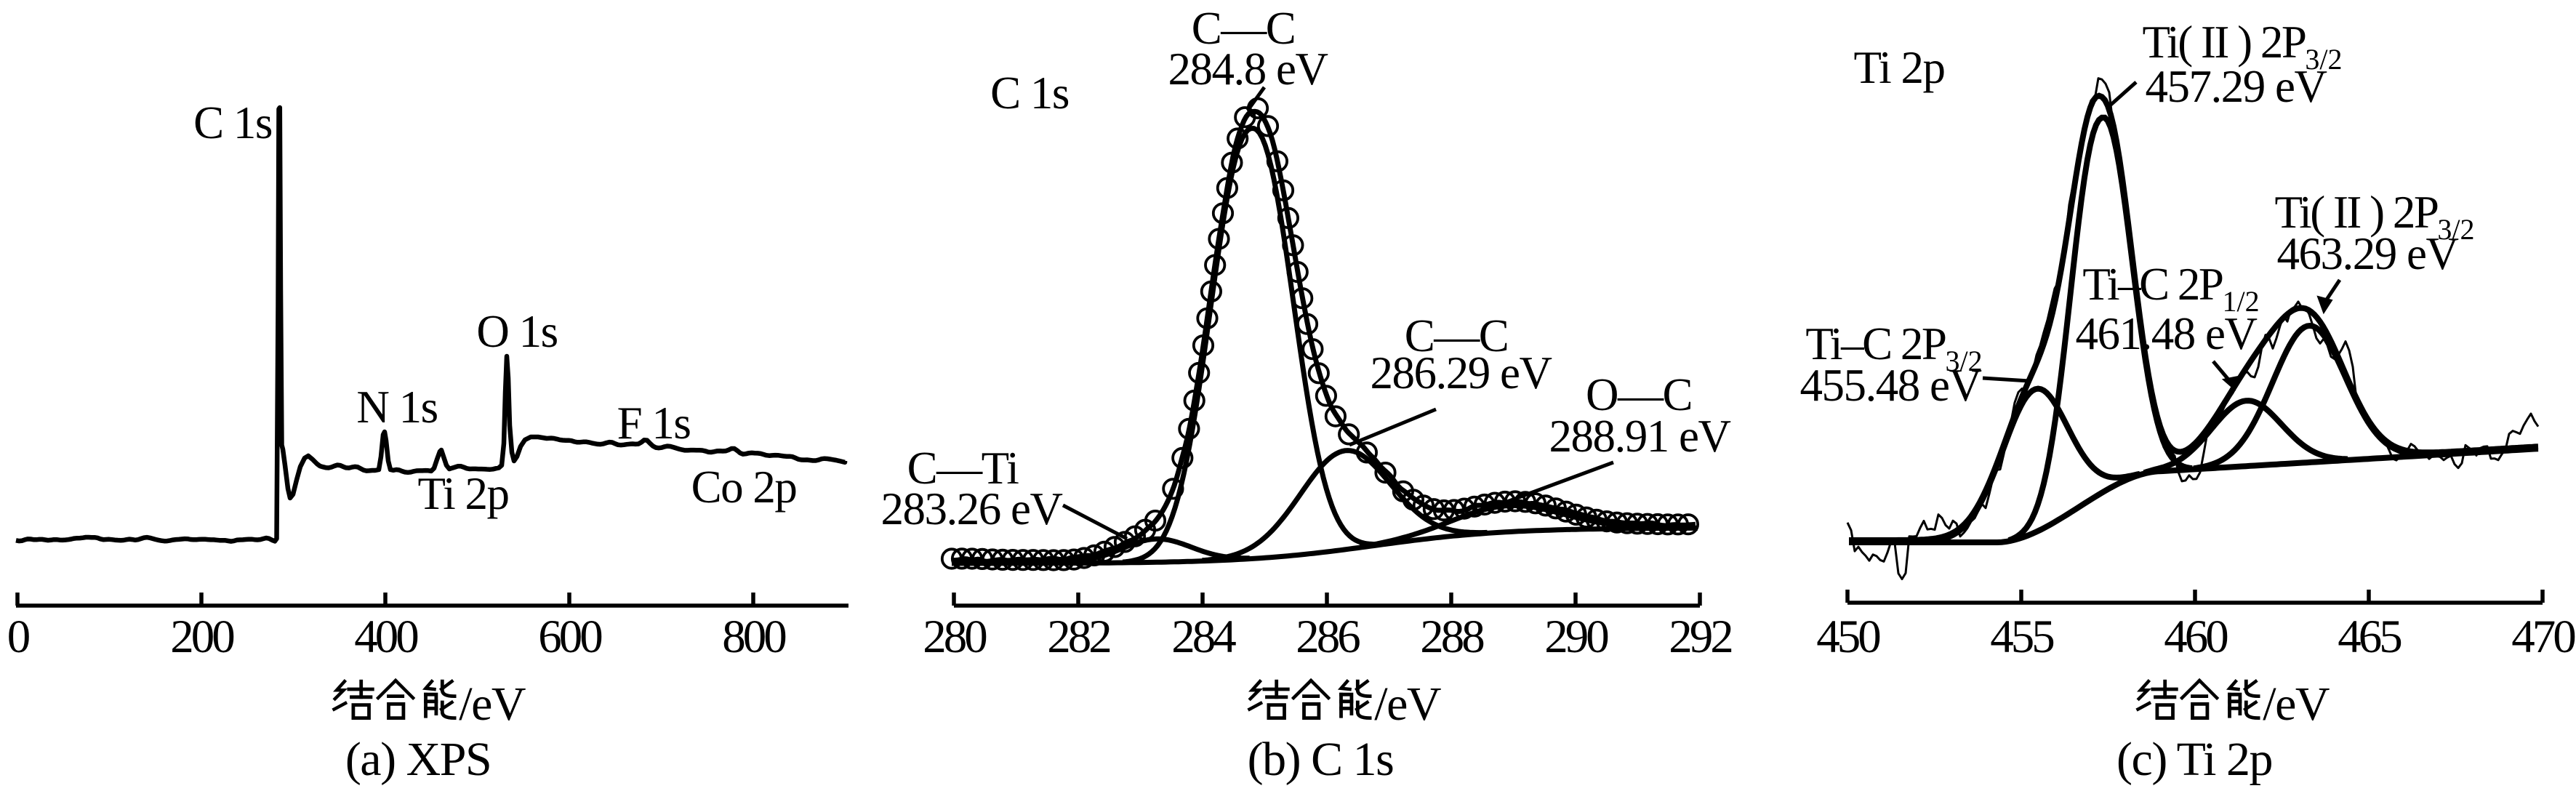  Describe the element at coordinates (1576, 637) in the screenshot. I see `svg-text: 290` at that location.